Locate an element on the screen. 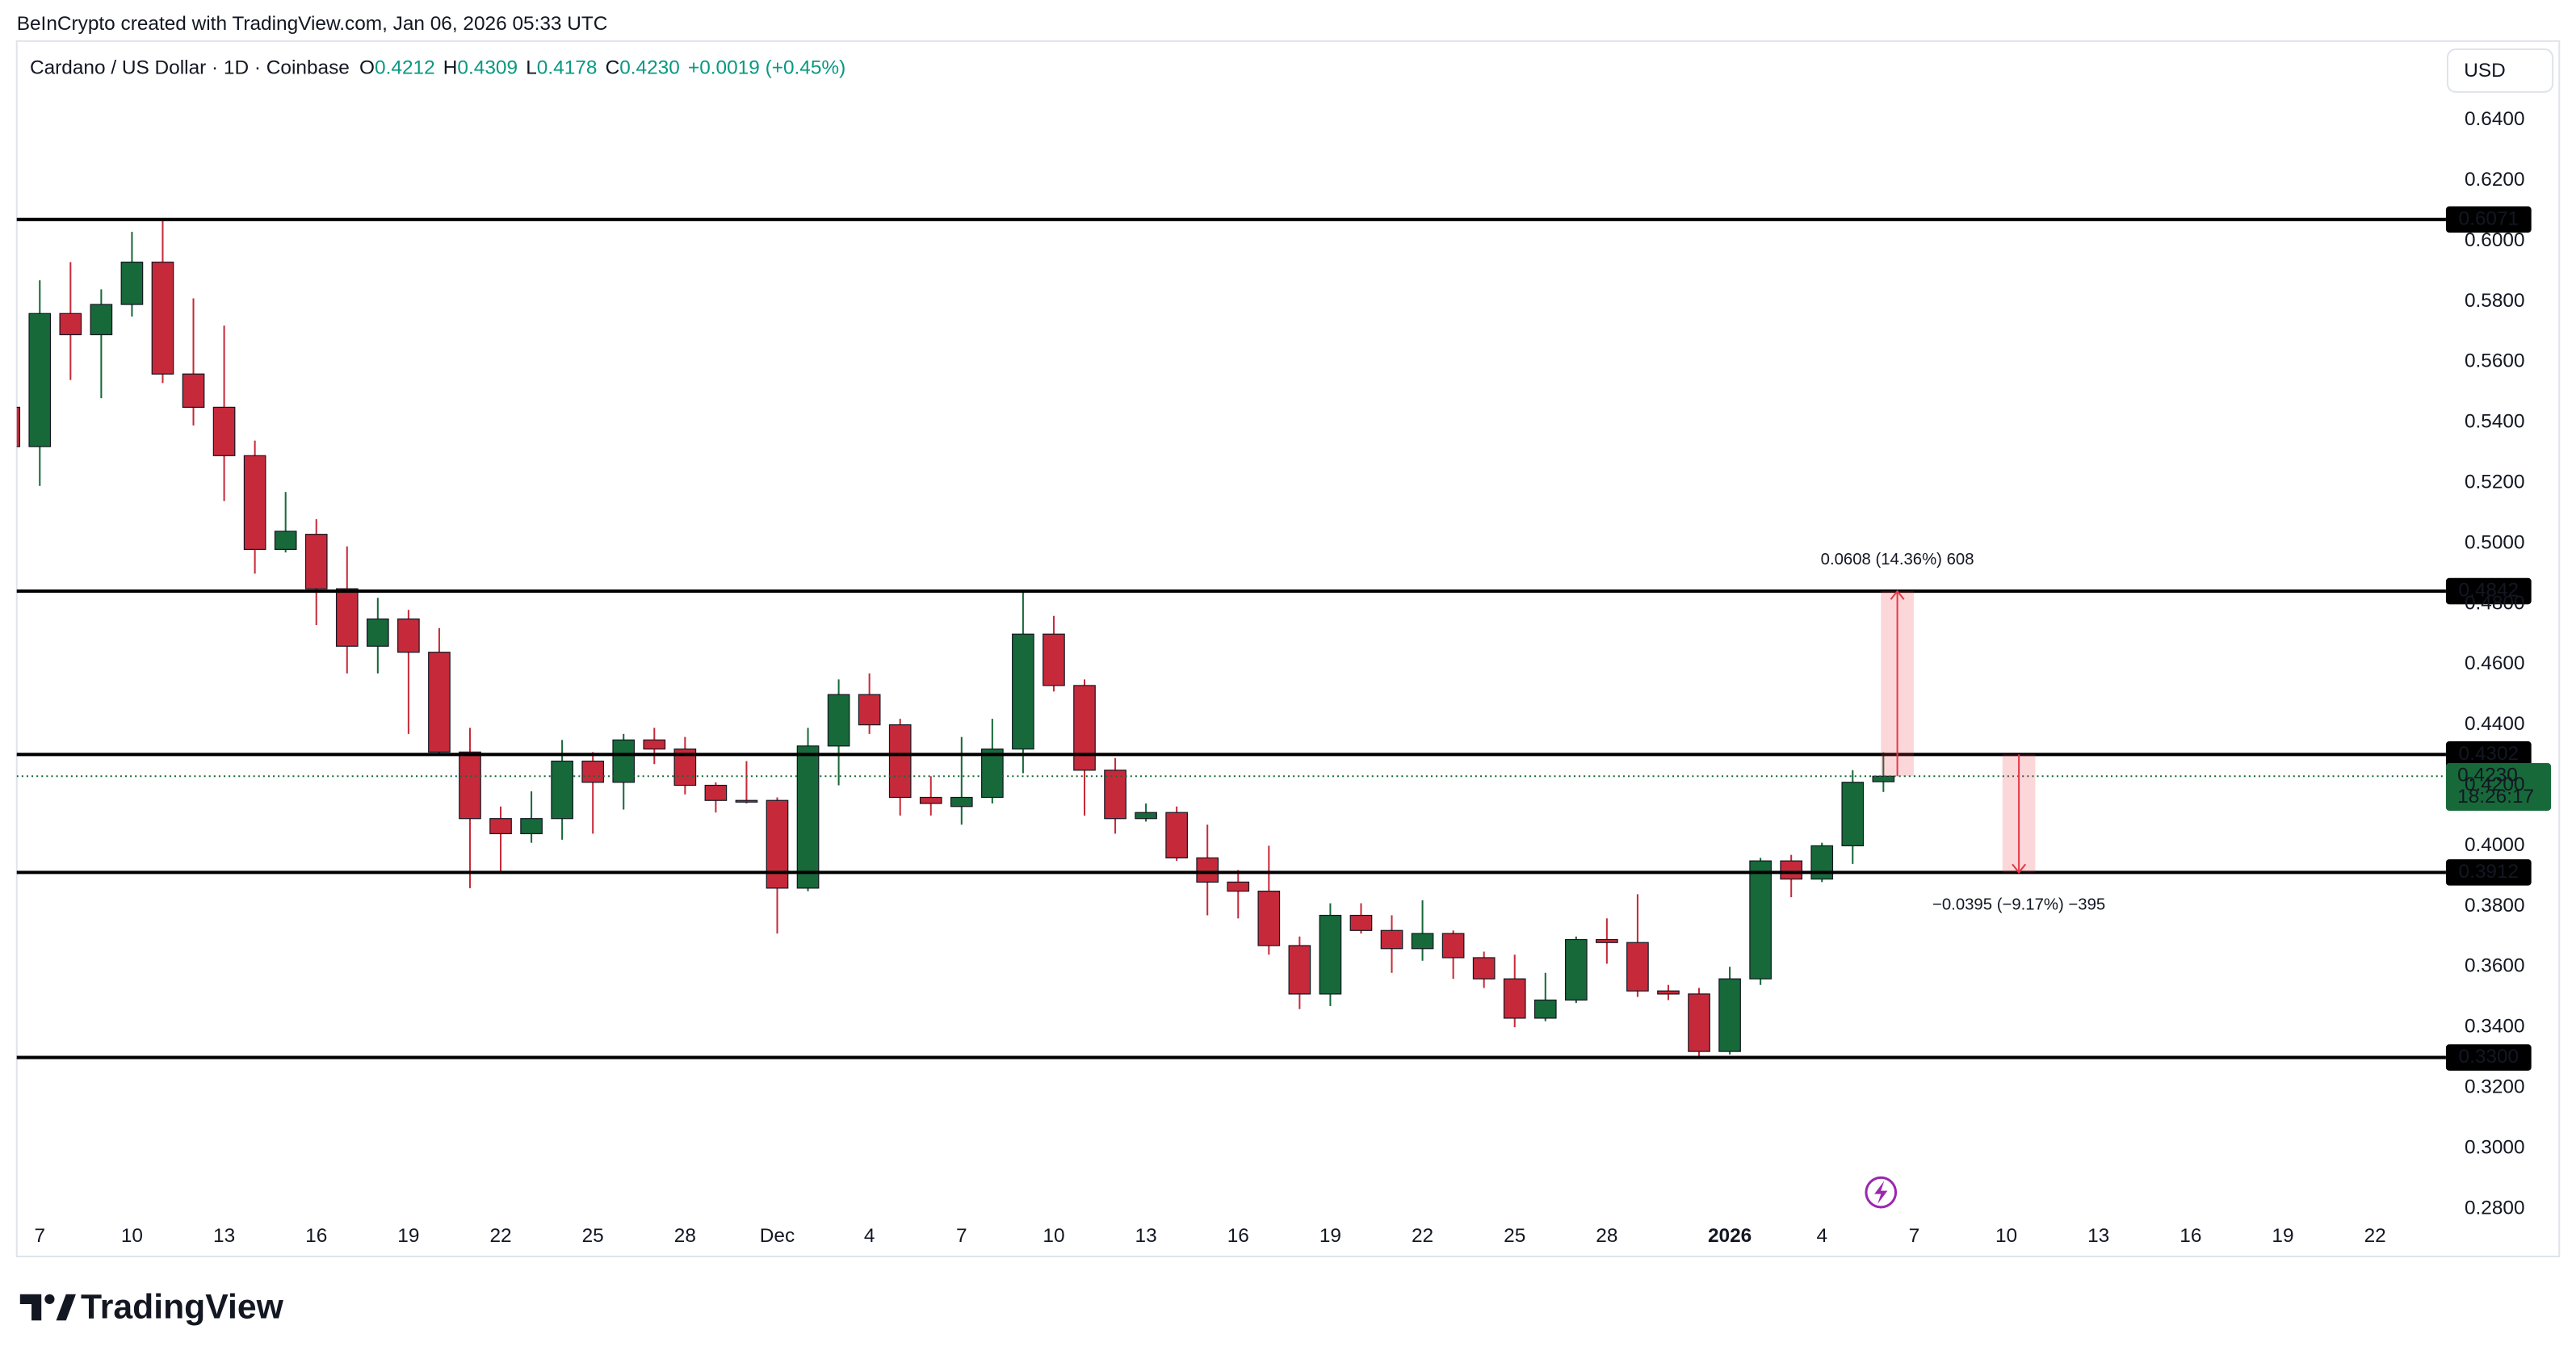 The height and width of the screenshot is (1355, 2576). logo-dot is located at coordinates (49, 1299).